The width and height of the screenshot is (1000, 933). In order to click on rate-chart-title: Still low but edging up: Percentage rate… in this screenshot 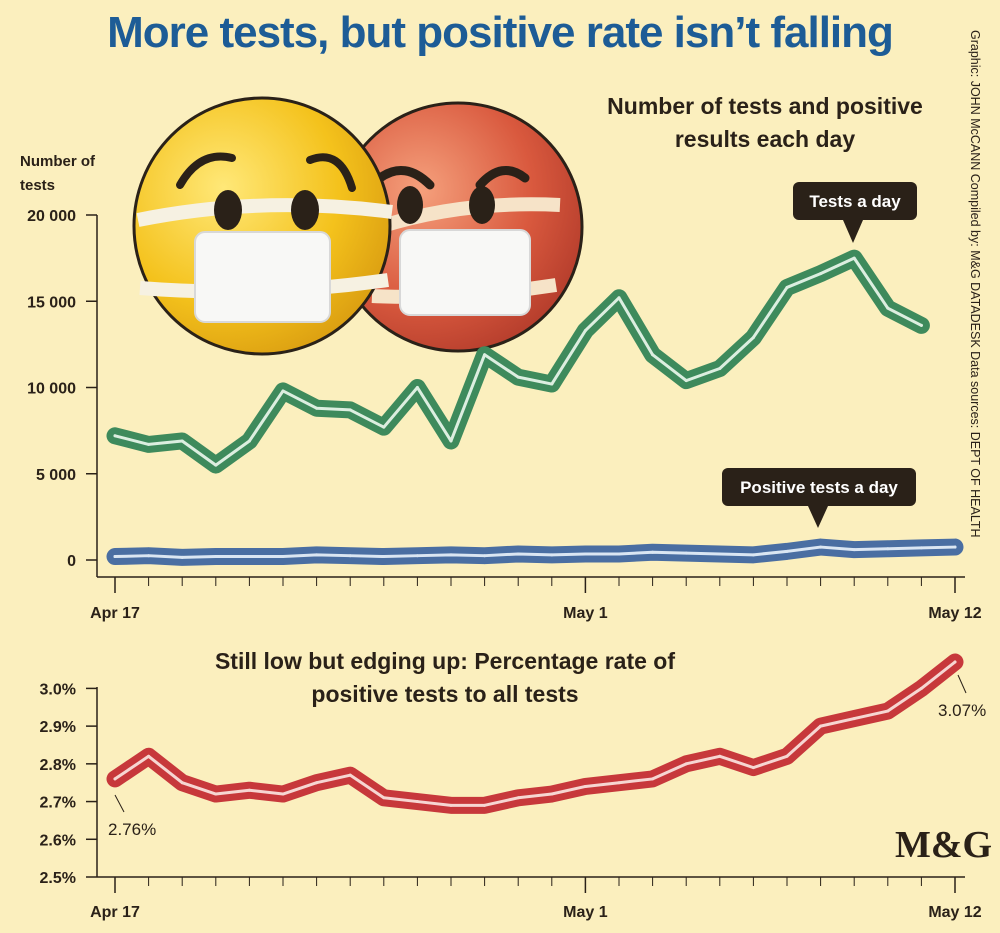, I will do `click(445, 677)`.